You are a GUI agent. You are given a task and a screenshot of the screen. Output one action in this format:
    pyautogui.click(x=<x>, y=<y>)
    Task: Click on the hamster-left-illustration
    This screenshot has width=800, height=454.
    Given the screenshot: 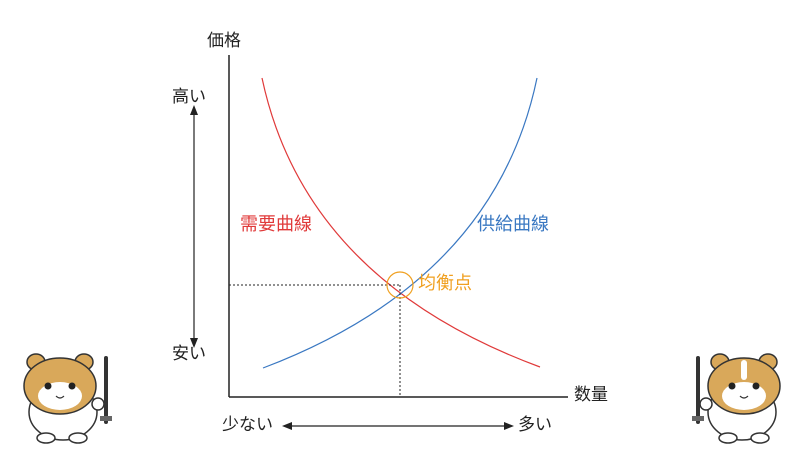 What is the action you would take?
    pyautogui.click(x=67, y=398)
    